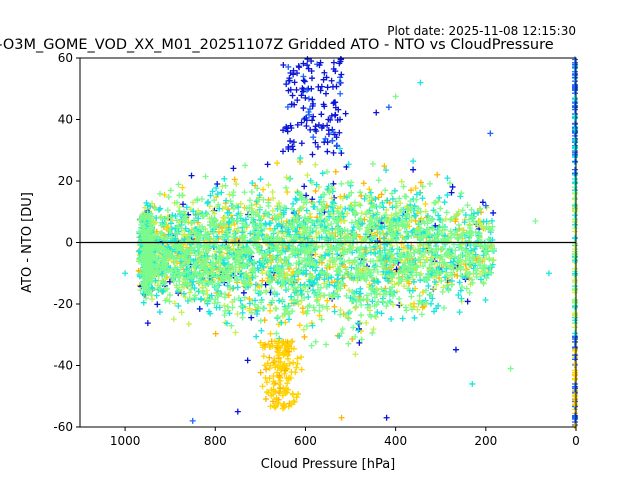 This screenshot has width=640, height=480. Describe the element at coordinates (395, 441) in the screenshot. I see `x-tick-label: 400` at that location.